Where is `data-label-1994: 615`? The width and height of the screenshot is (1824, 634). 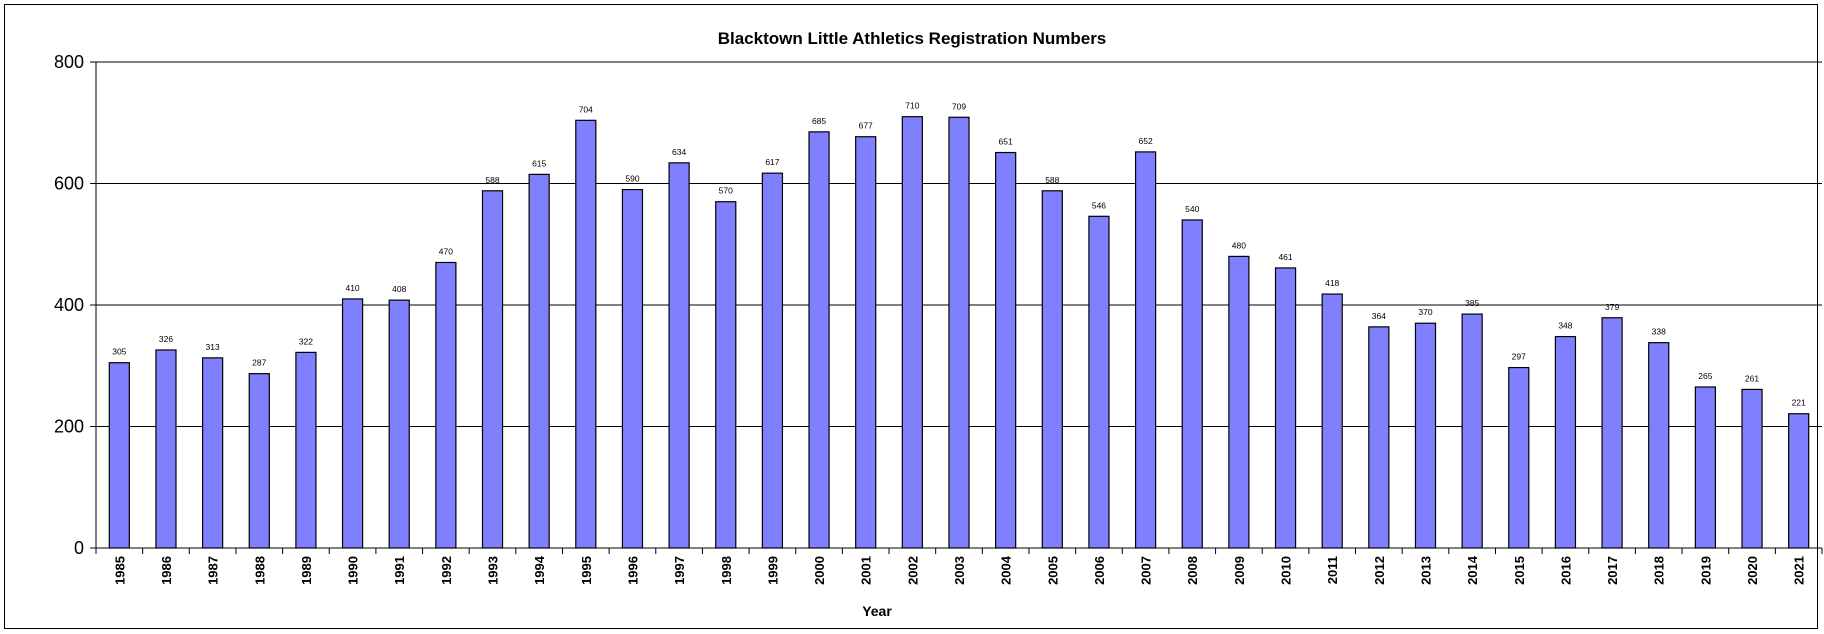
data-label-1994: 615 is located at coordinates (539, 163).